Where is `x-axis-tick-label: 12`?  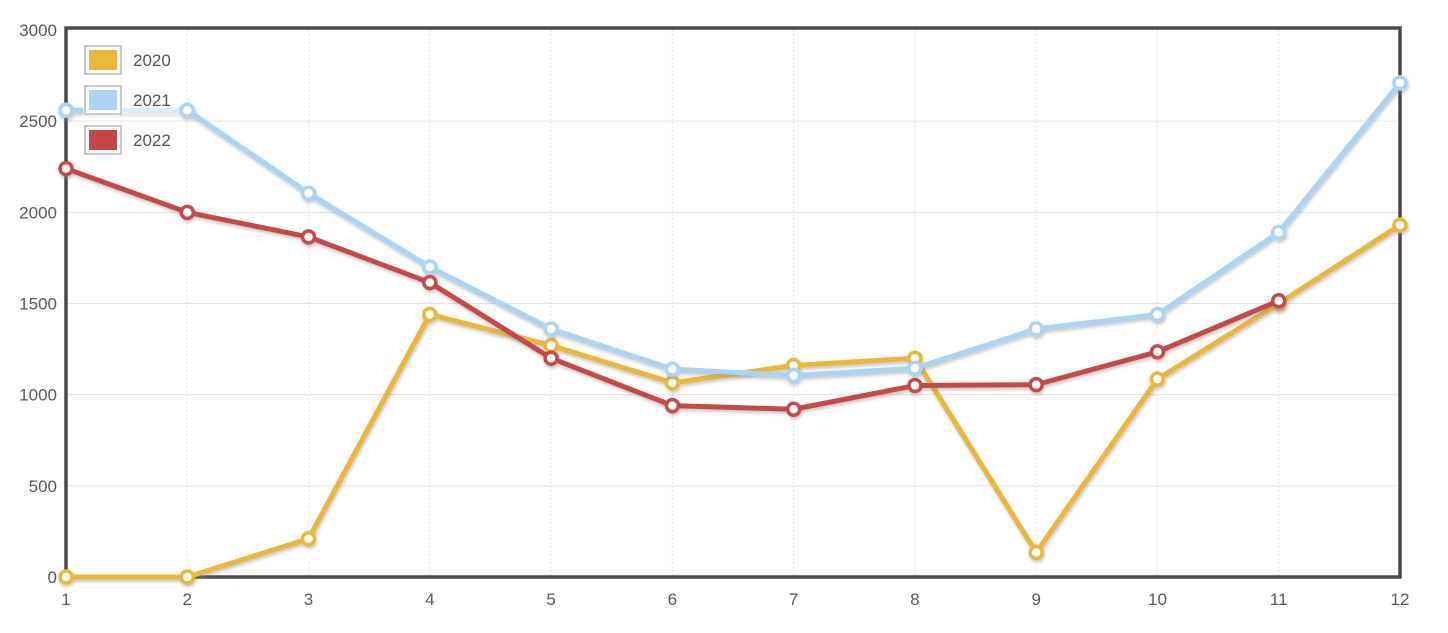 x-axis-tick-label: 12 is located at coordinates (1400, 599).